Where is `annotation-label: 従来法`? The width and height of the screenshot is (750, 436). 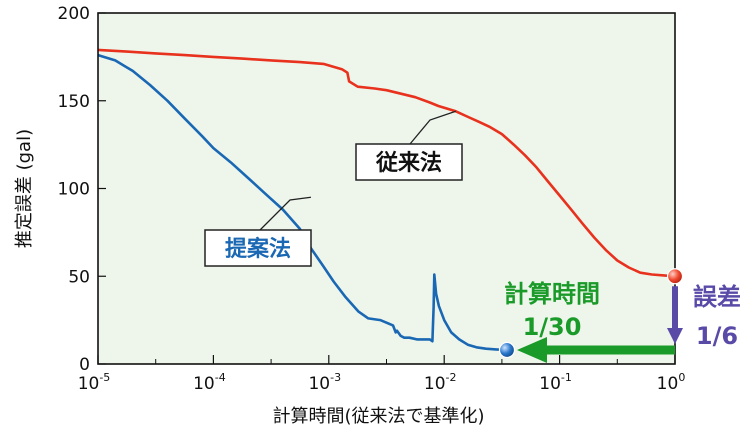 annotation-label: 従来法 is located at coordinates (408, 163).